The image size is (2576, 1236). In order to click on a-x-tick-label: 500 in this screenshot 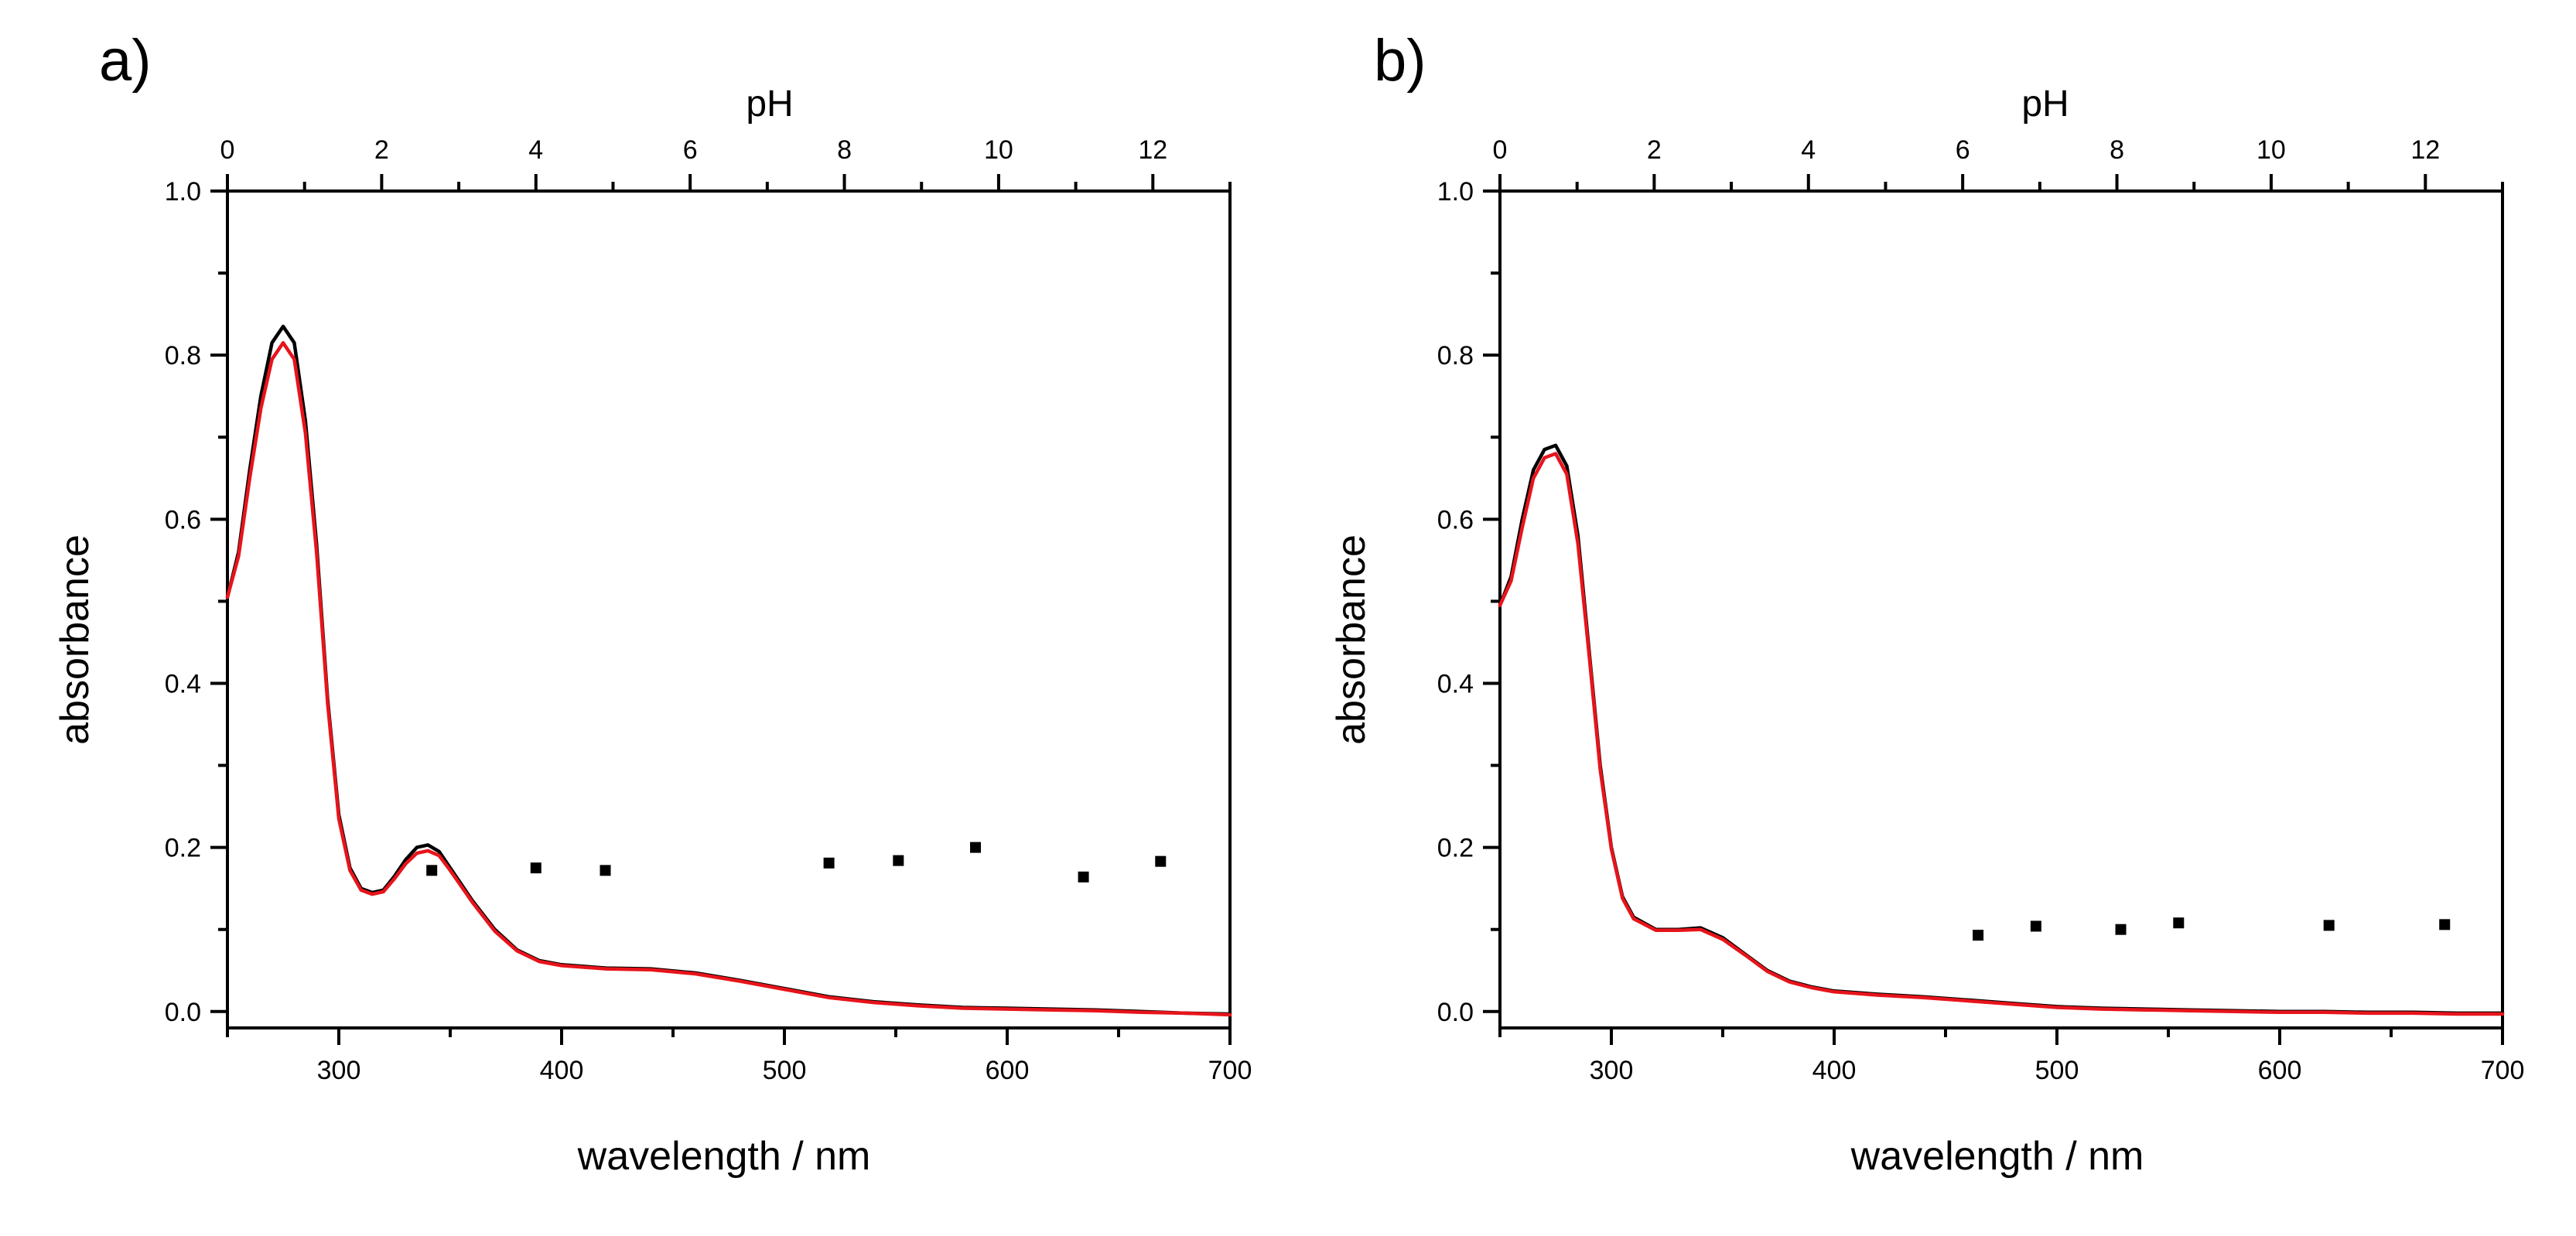, I will do `click(785, 1070)`.